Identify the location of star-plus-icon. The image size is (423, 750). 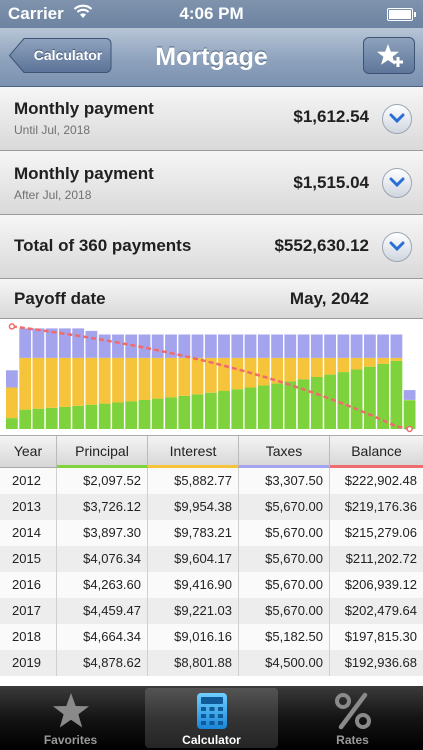
(390, 55).